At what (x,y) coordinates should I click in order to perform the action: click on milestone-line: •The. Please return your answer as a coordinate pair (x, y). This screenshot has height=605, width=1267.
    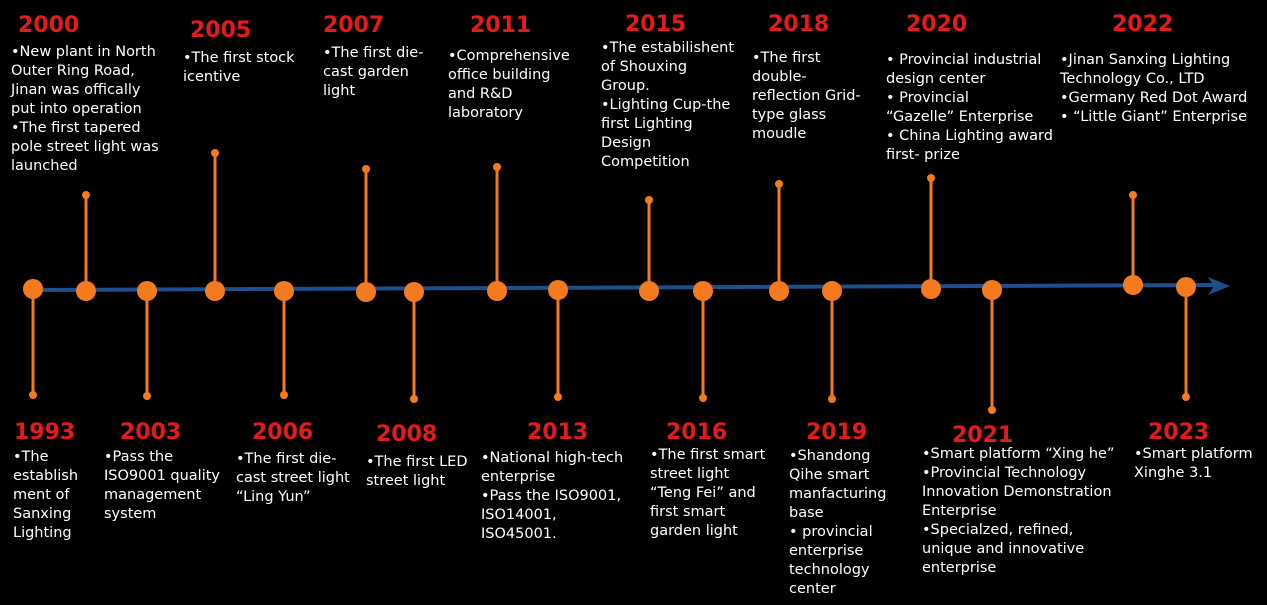
    Looking at the image, I should click on (31, 457).